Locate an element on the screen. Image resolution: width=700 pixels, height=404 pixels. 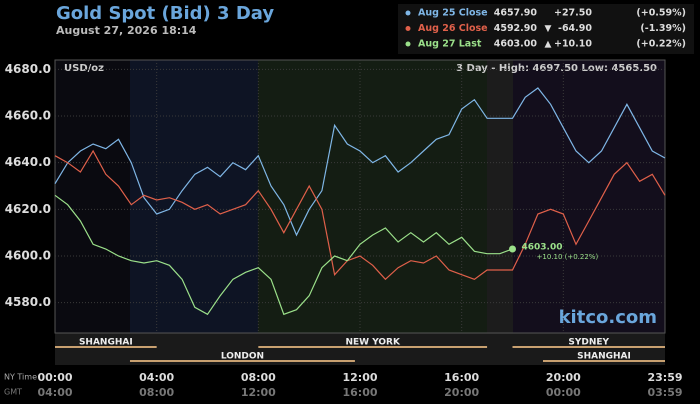
chart-subtitle: August 27, 2026 18:14 is located at coordinates (126, 30).